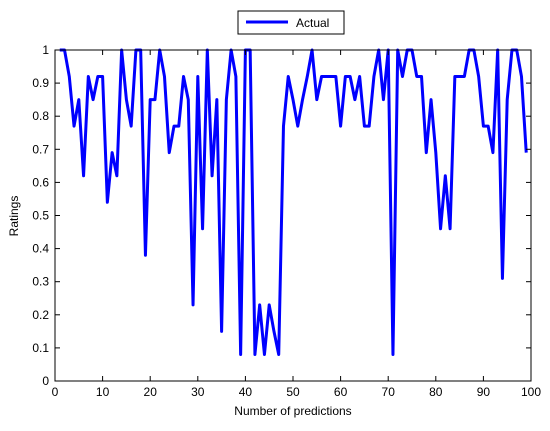 The image size is (550, 431). I want to click on legend: Actual, so click(291, 22).